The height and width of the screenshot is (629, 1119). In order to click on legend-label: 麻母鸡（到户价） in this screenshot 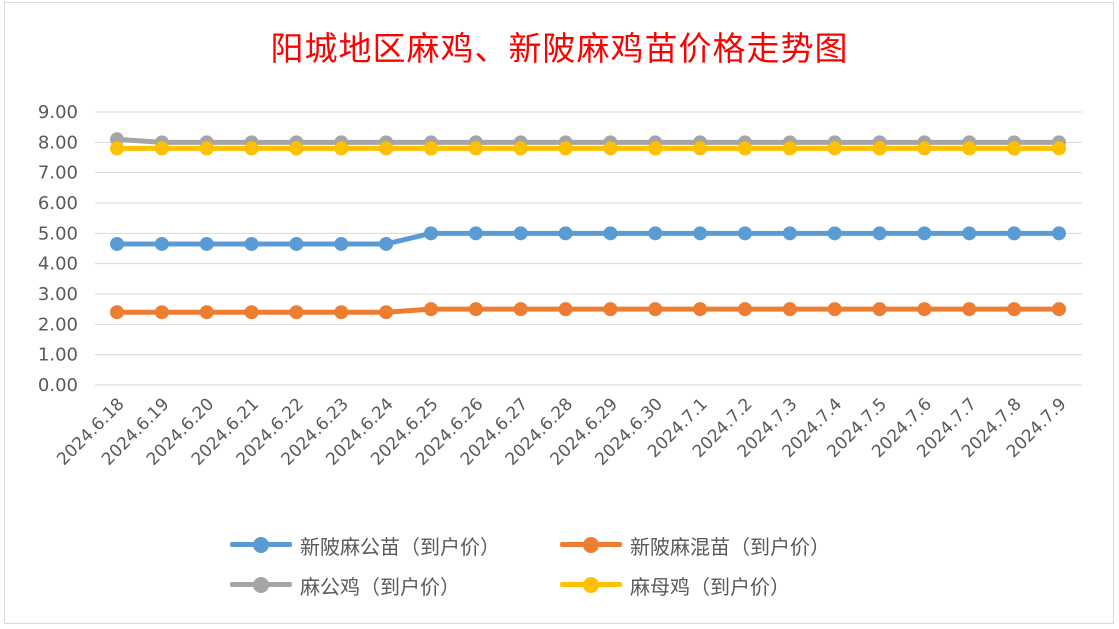, I will do `click(710, 586)`.